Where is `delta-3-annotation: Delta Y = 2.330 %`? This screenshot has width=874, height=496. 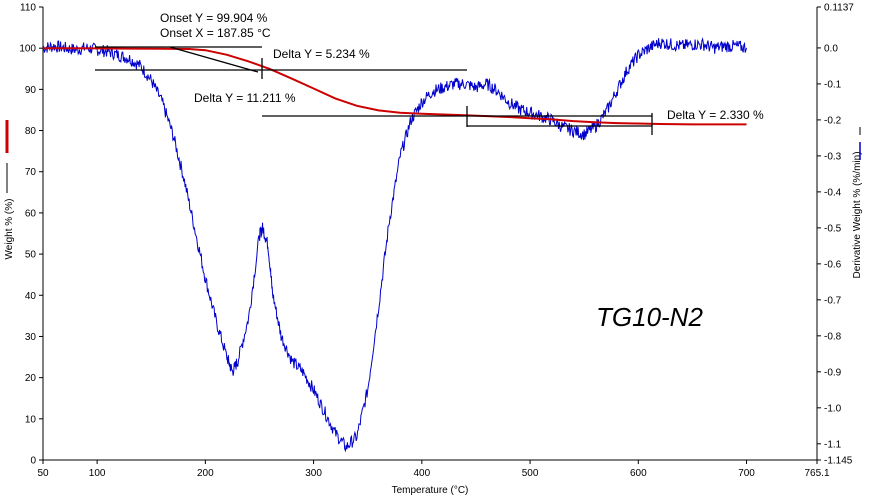 delta-3-annotation: Delta Y = 2.330 % is located at coordinates (715, 115).